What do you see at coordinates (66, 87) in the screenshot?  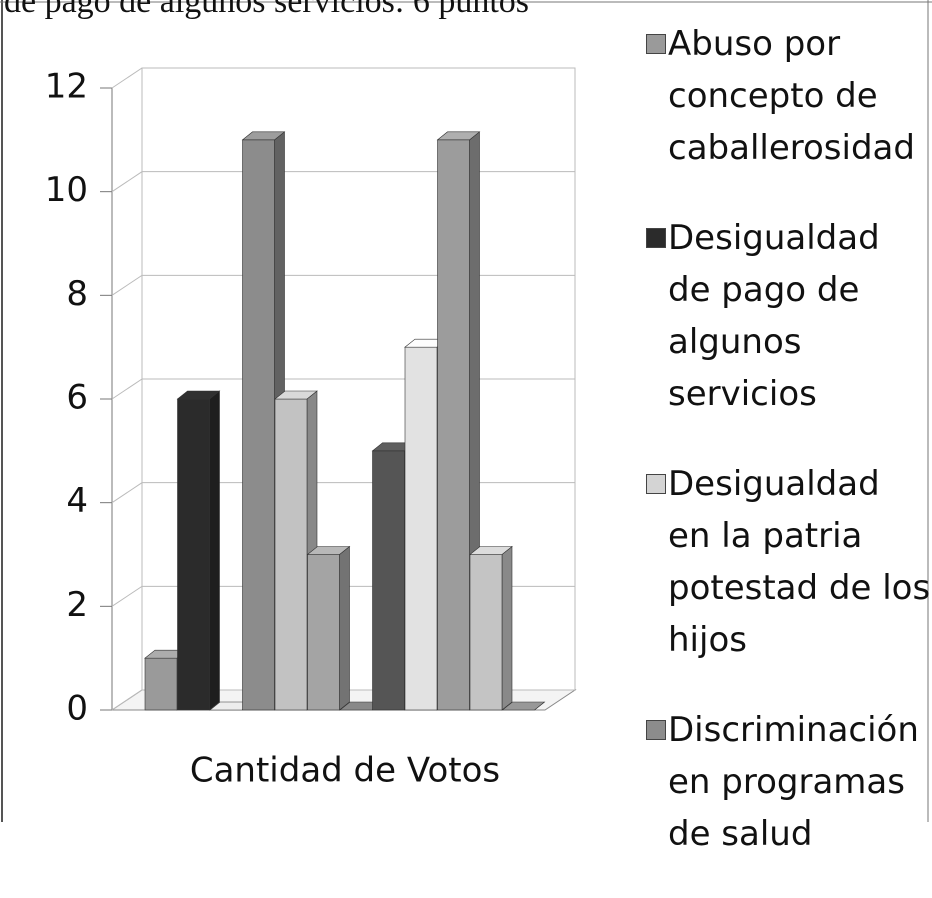 I see `y-tick-label: 12` at bounding box center [66, 87].